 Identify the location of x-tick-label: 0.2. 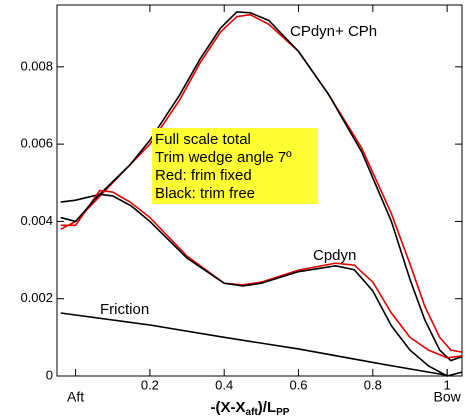
(150, 384).